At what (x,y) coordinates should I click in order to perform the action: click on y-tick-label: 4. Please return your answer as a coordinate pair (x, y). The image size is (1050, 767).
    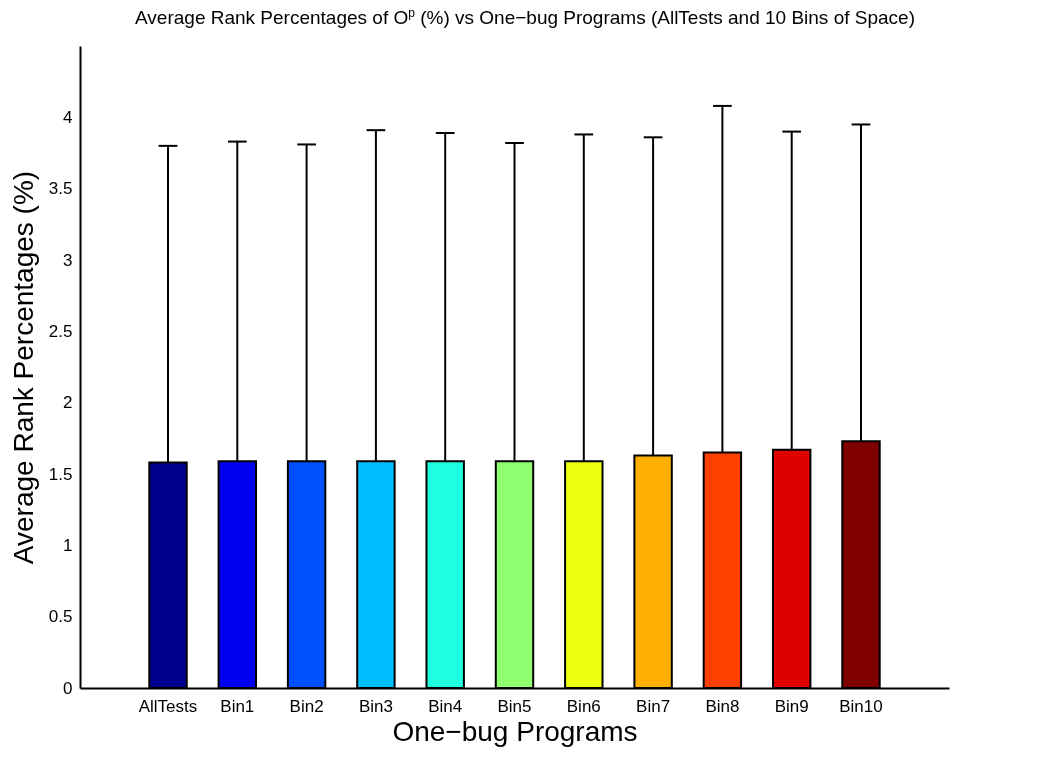
    Looking at the image, I should click on (68, 117).